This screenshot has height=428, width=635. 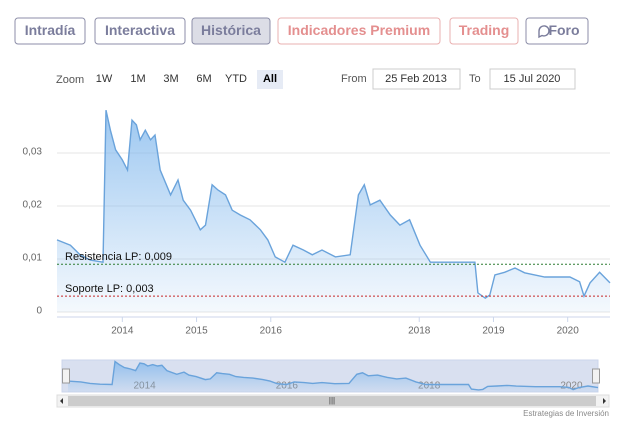 What do you see at coordinates (354, 79) in the screenshot?
I see `from-label: From` at bounding box center [354, 79].